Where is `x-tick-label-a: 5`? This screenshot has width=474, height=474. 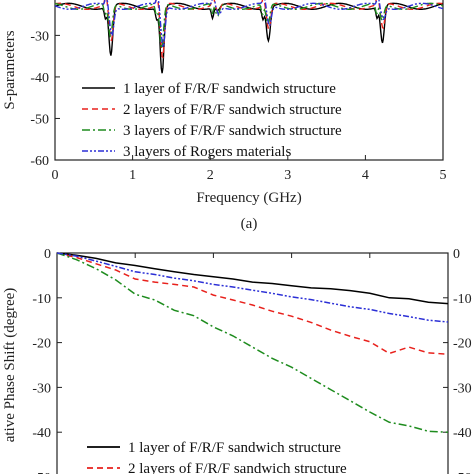 x-tick-label-a: 5 is located at coordinates (443, 175).